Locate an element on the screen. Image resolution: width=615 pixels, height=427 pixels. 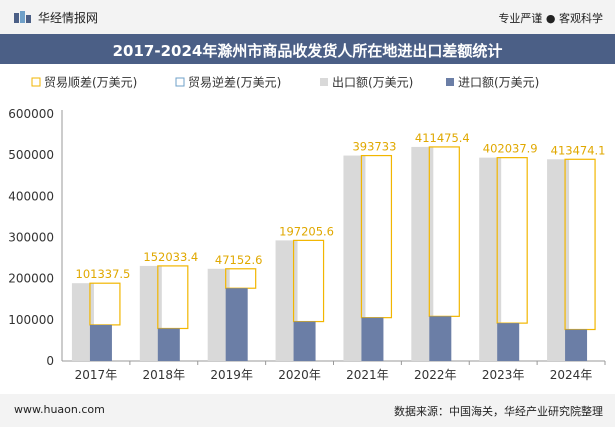
data-label: 393733 is located at coordinates (374, 147).